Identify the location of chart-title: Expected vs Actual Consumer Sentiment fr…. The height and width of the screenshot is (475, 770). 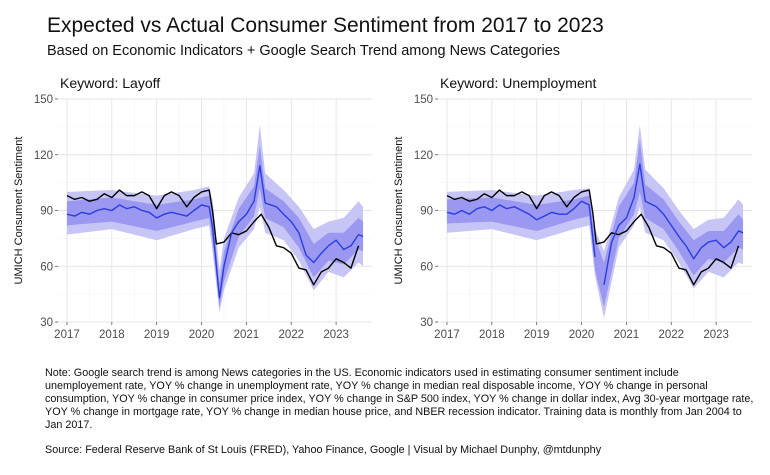
(325, 25).